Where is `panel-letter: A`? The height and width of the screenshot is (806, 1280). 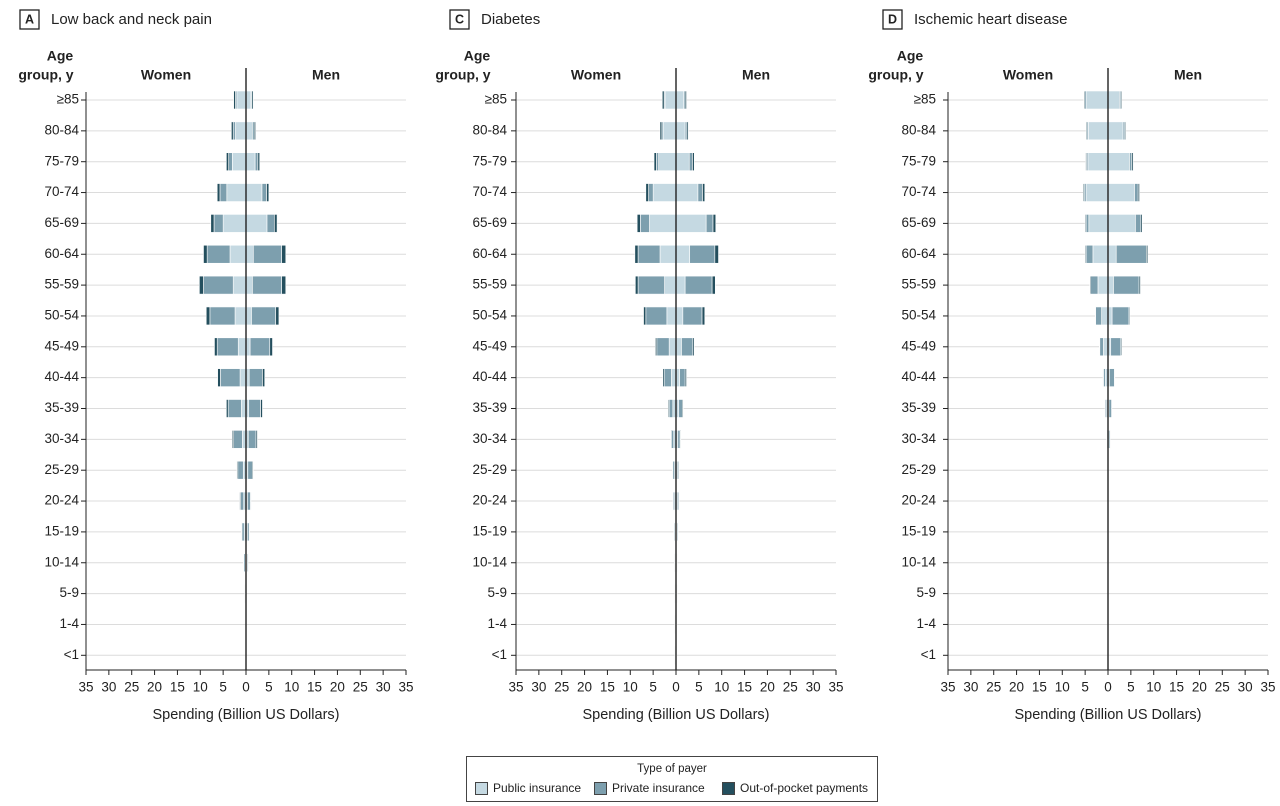 panel-letter: A is located at coordinates (29, 19).